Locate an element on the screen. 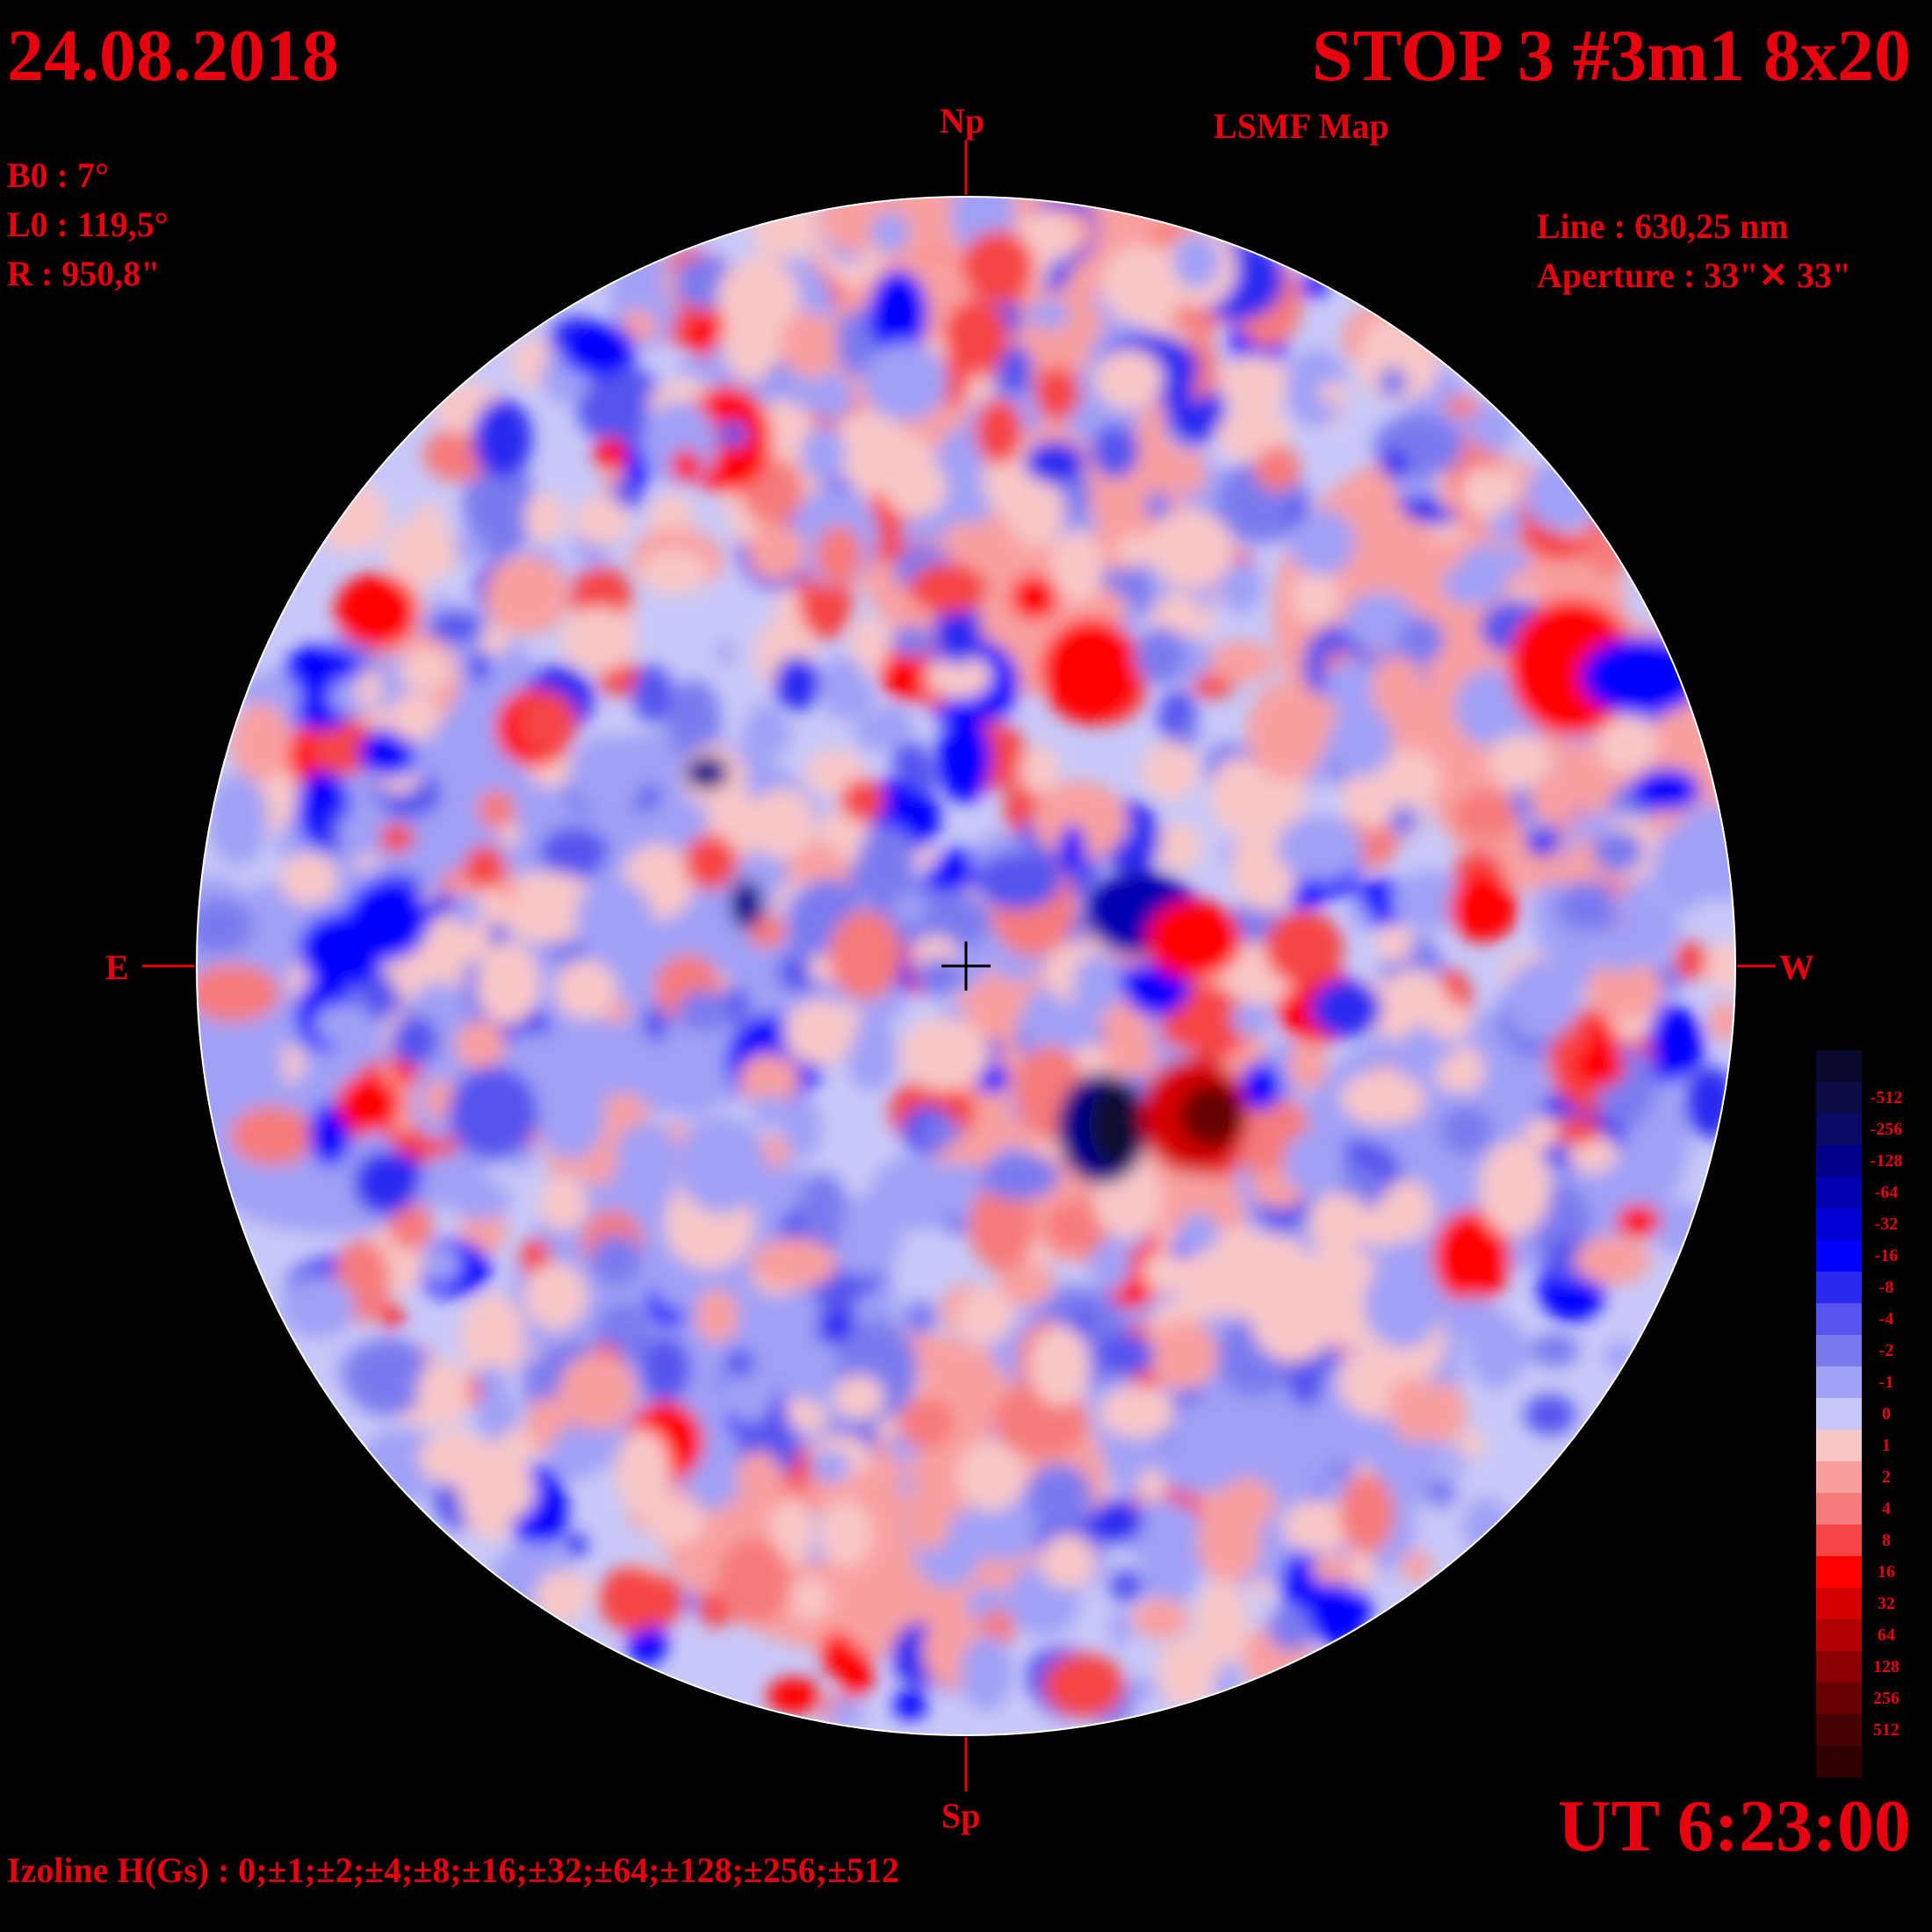  direction-north: Np is located at coordinates (962, 121).